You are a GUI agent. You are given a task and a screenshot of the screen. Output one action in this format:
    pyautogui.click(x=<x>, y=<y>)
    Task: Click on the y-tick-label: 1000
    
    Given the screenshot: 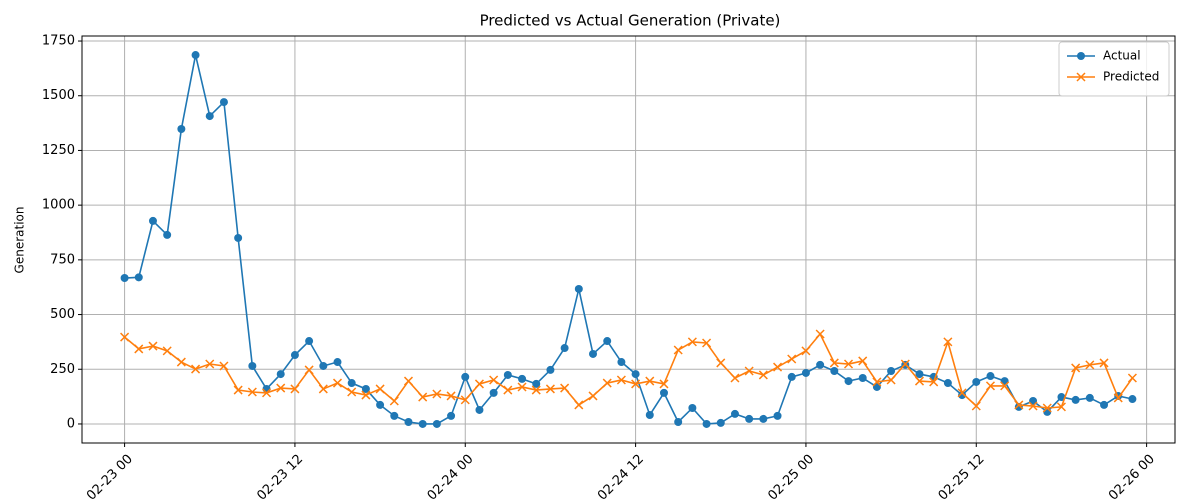 What is the action you would take?
    pyautogui.click(x=58, y=205)
    